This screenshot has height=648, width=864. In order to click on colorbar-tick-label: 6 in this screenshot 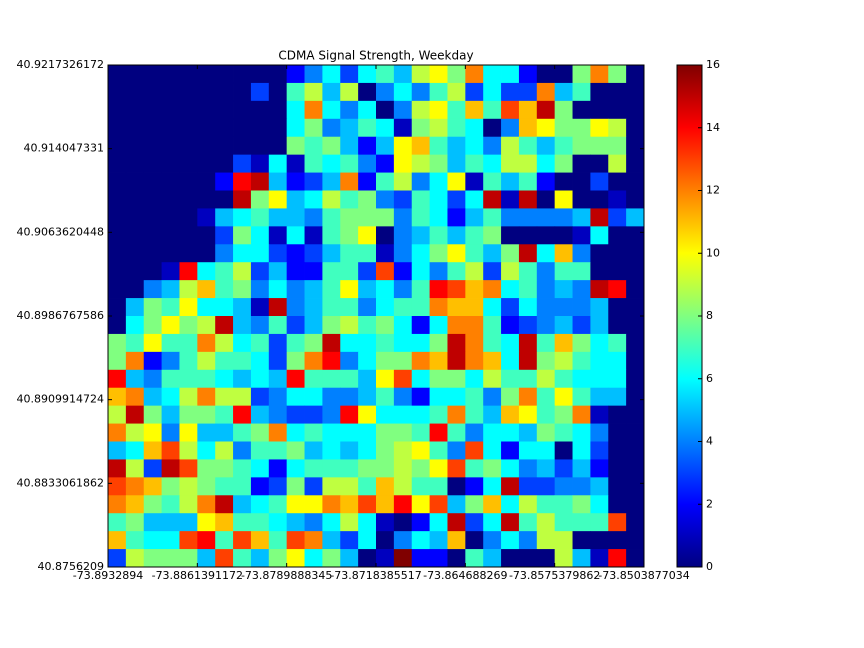, I will do `click(709, 378)`.